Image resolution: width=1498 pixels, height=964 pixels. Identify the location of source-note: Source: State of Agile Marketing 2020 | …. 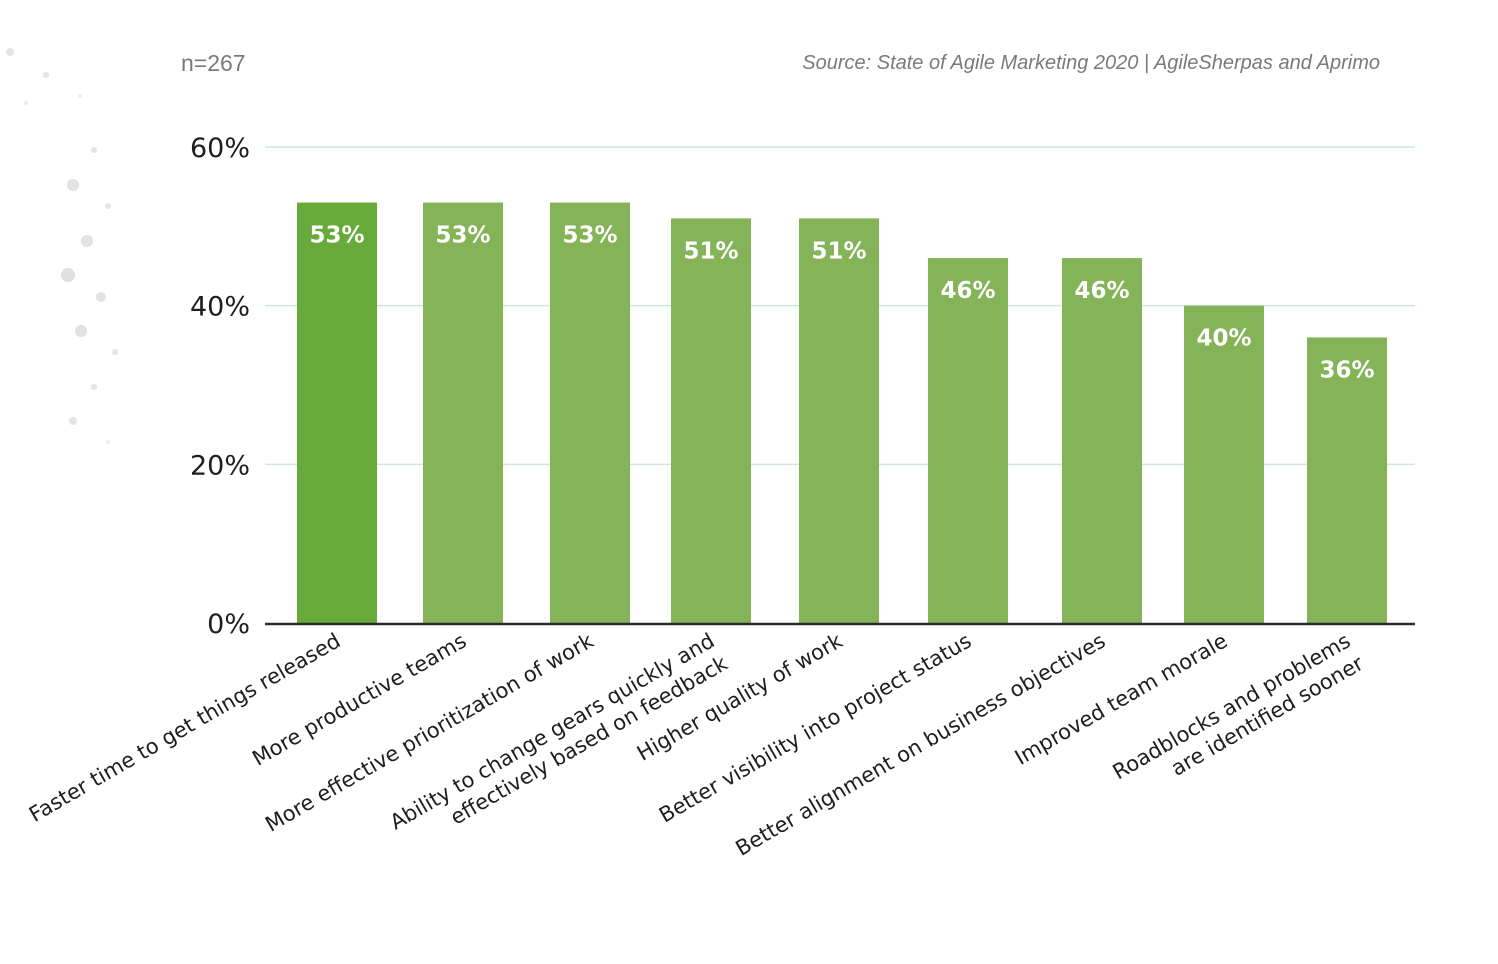
(1091, 63).